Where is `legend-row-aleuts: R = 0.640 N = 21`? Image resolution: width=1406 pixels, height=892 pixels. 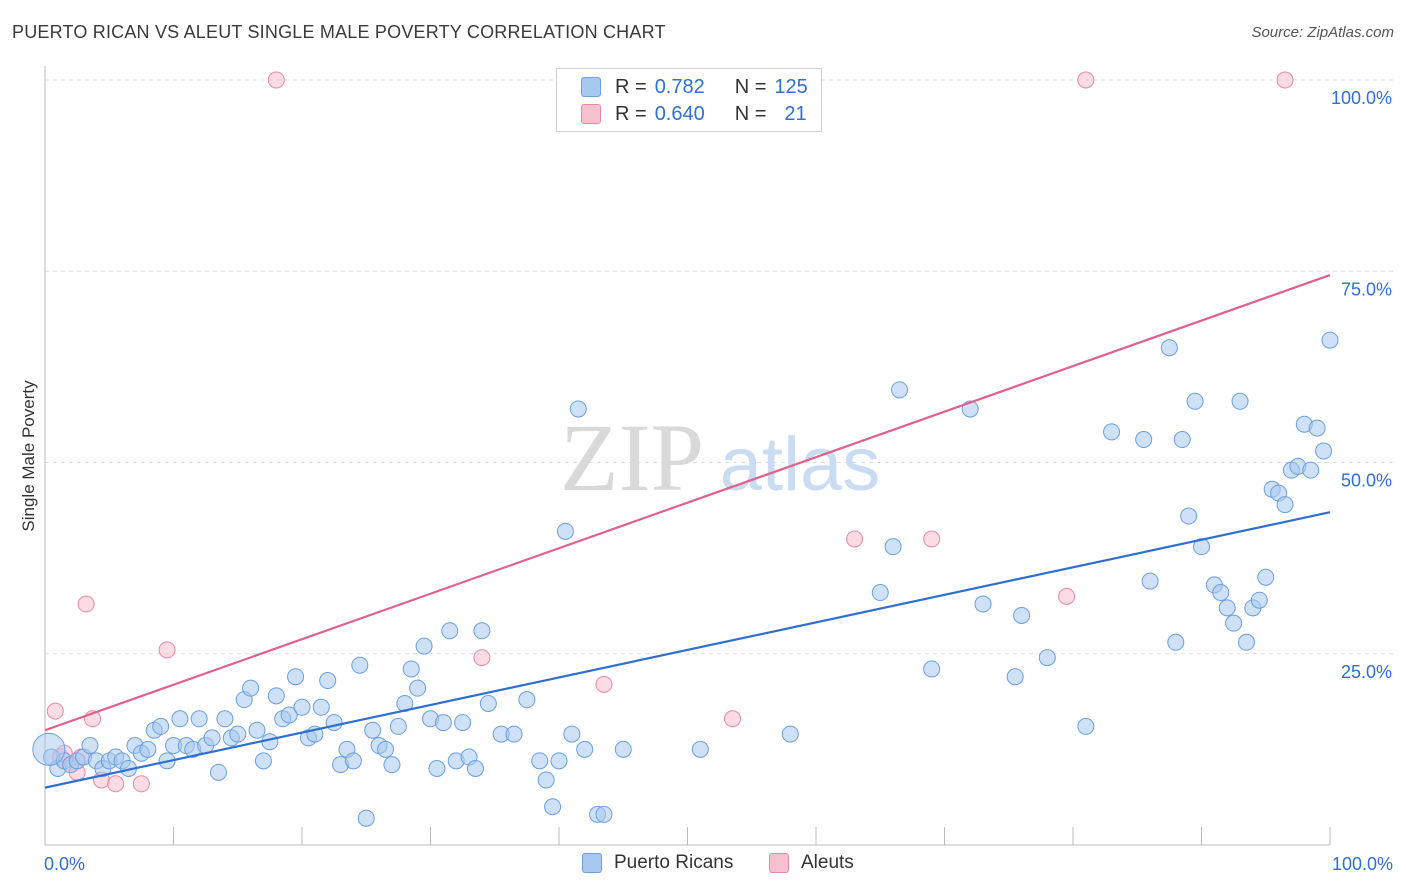 legend-row-aleuts: R = 0.640 N = 21 is located at coordinates (694, 114).